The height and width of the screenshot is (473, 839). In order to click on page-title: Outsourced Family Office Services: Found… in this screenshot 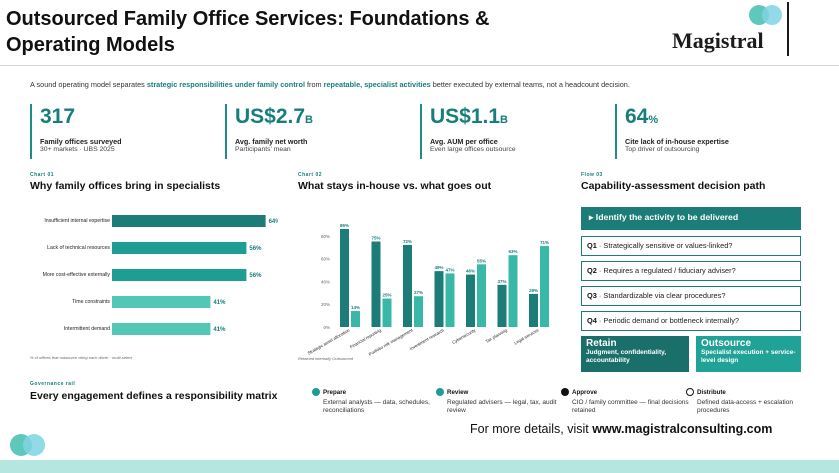, I will do `click(248, 32)`.